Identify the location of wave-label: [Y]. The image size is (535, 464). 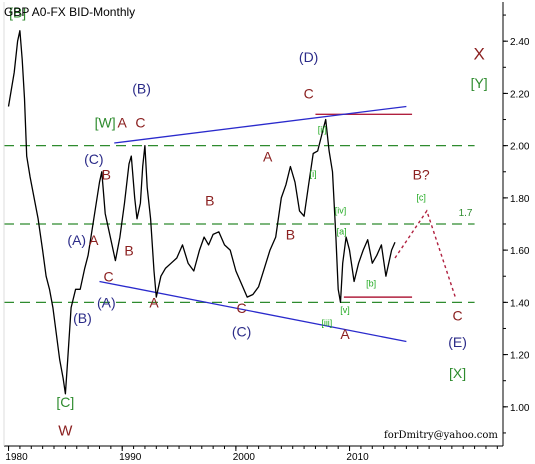
(479, 83).